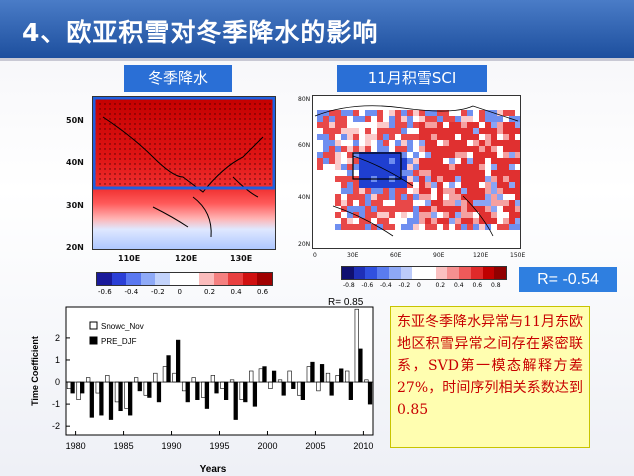 This screenshot has width=634, height=476. What do you see at coordinates (184, 167) in the screenshot?
I see `precip-map-overlay` at bounding box center [184, 167].